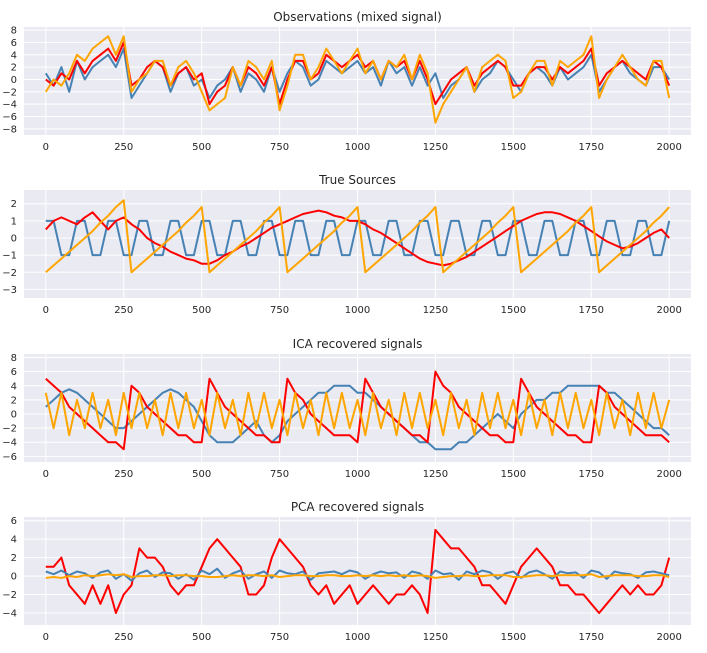  Describe the element at coordinates (358, 344) in the screenshot. I see `chart-title: ICA recovered signals` at that location.